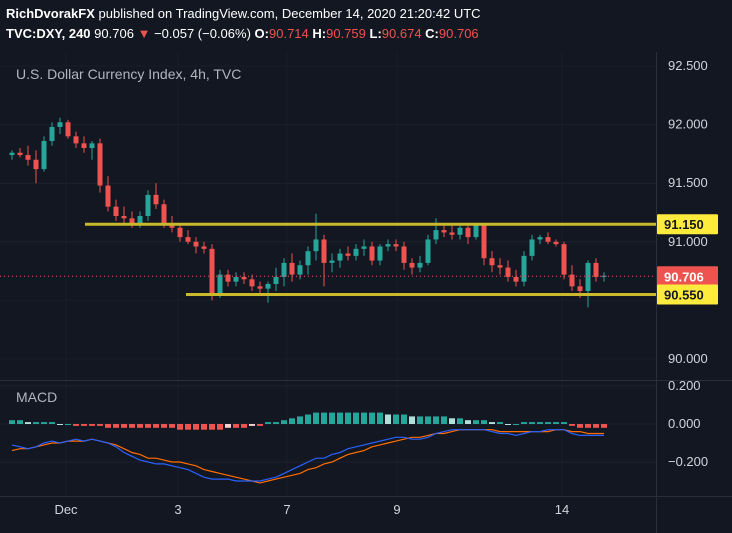 This screenshot has height=533, width=732. Describe the element at coordinates (375, 33) in the screenshot. I see `low-label: L:` at that location.